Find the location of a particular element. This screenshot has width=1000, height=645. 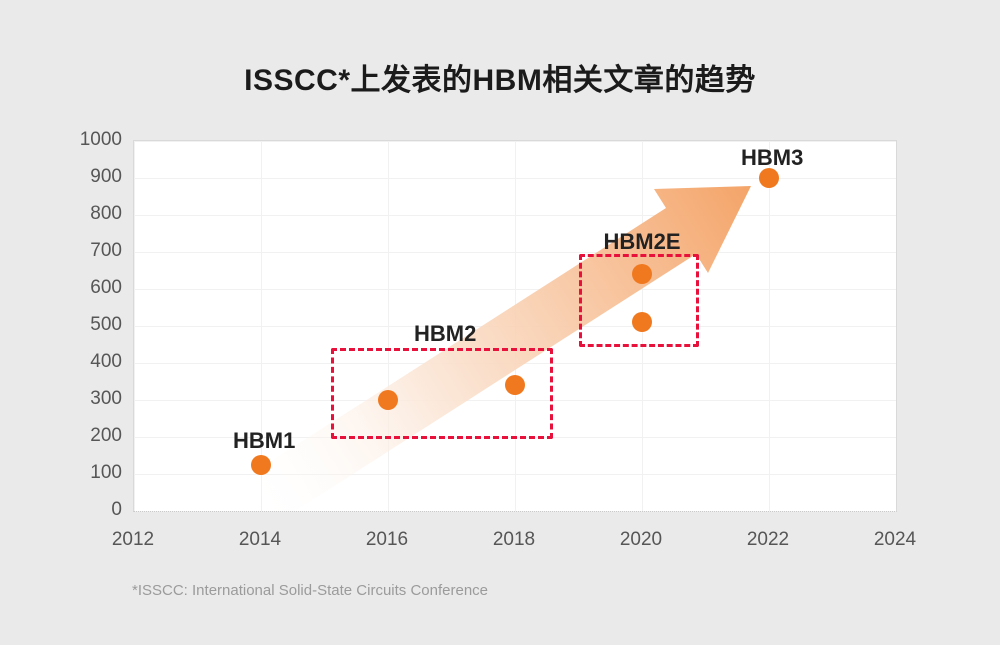

chart-title: ISSCC*上发表的HBM相关文章的趋势 is located at coordinates (500, 80).